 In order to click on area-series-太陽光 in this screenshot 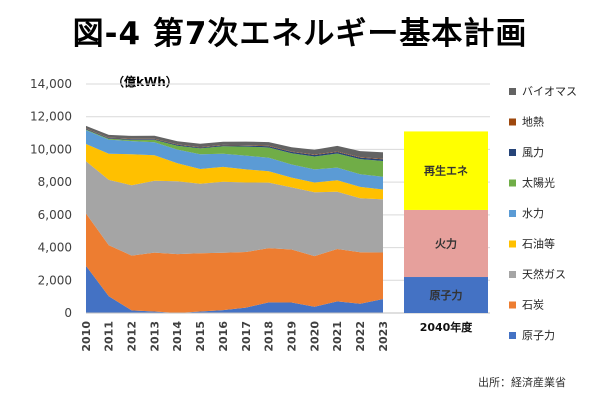, I will do `click(234, 153)`.